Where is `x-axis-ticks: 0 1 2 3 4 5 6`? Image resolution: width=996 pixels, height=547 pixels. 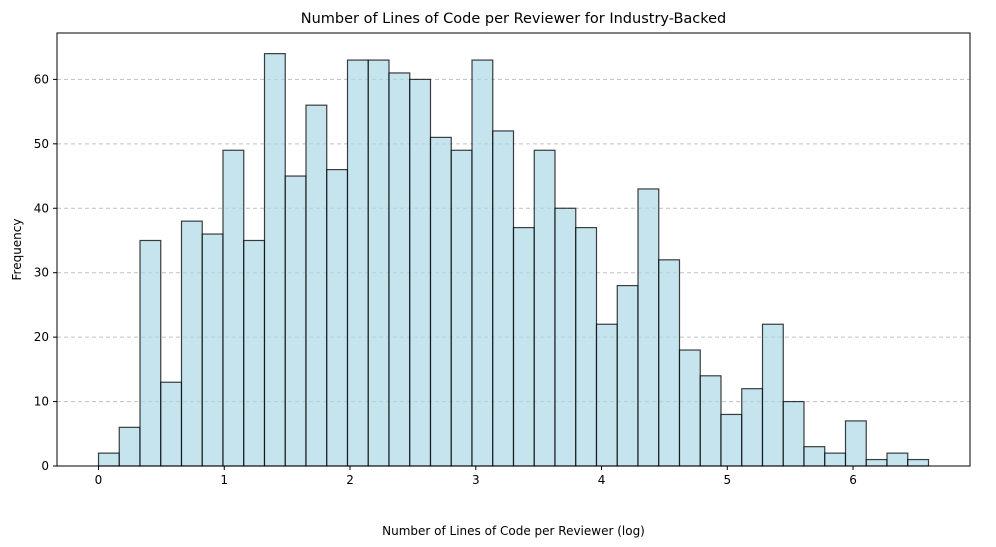
x-axis-ticks: 0 1 2 3 4 5 6 is located at coordinates (476, 476).